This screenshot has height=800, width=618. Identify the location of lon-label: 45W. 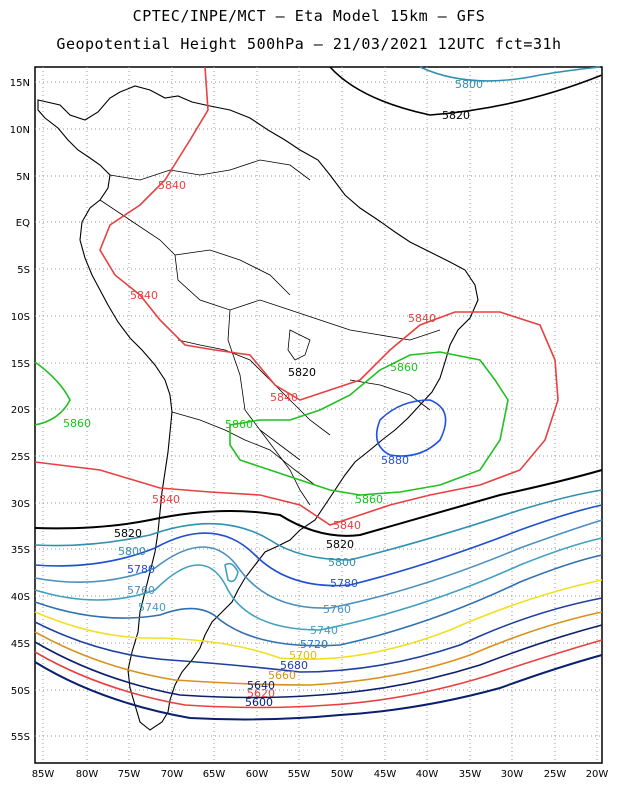
(385, 774).